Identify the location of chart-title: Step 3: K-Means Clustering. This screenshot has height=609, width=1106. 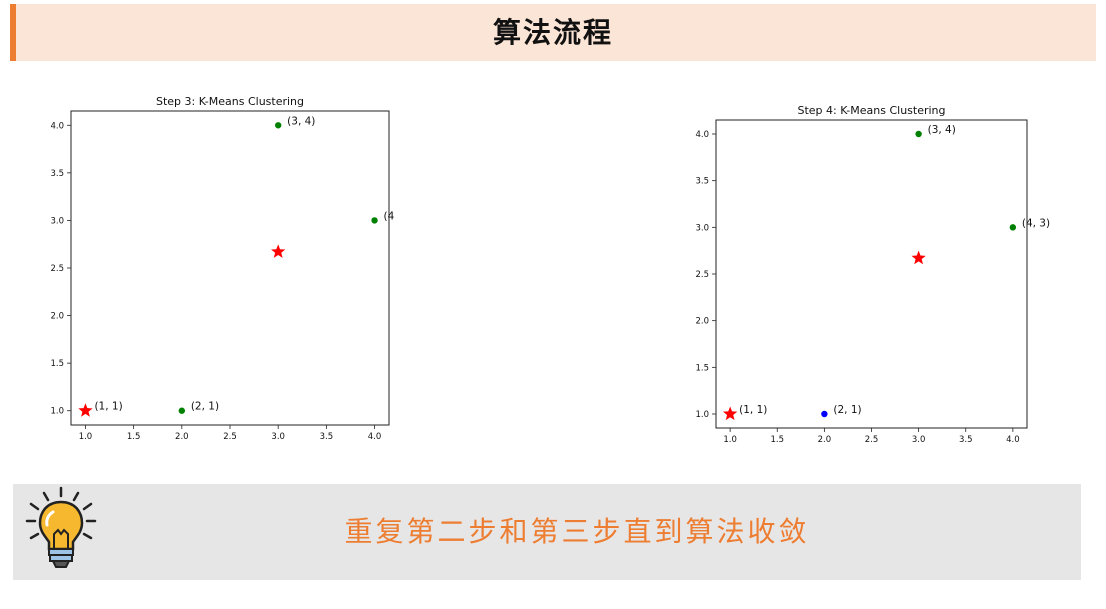
(230, 101).